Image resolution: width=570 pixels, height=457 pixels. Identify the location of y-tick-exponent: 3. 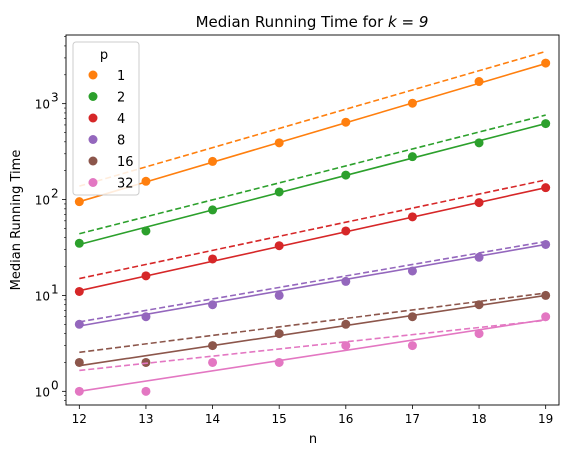
(55, 98).